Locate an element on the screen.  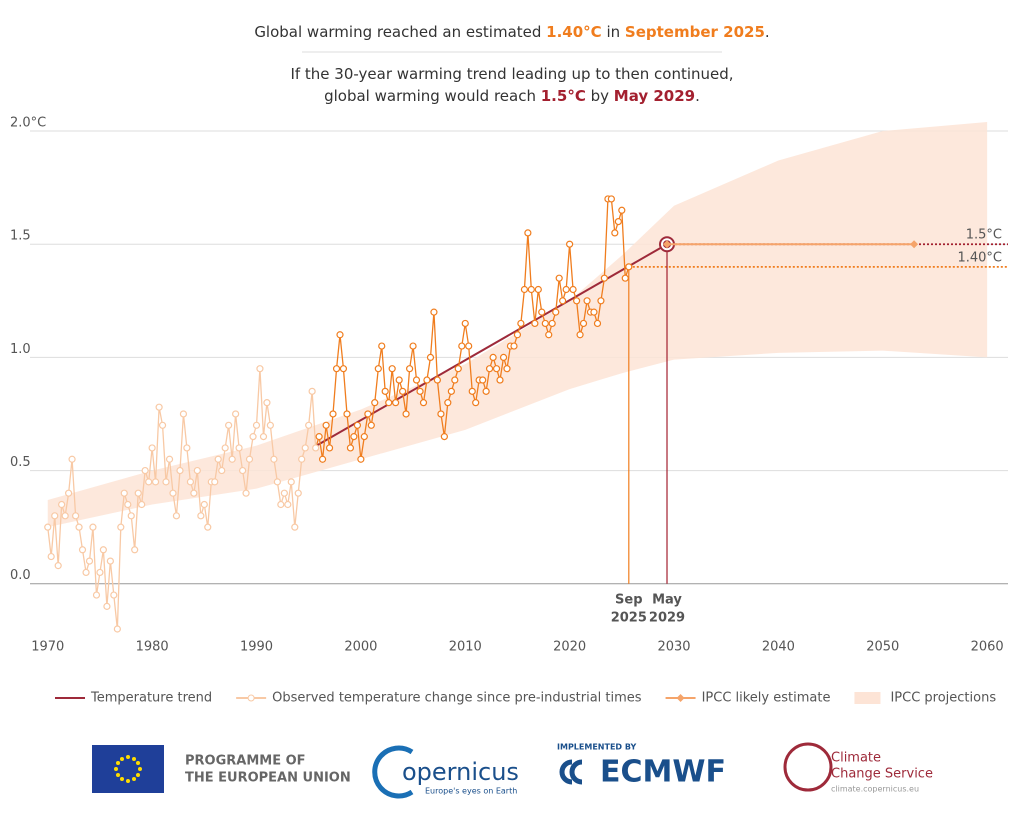
legend-item: IPCC likely estimate is located at coordinates (748, 698).